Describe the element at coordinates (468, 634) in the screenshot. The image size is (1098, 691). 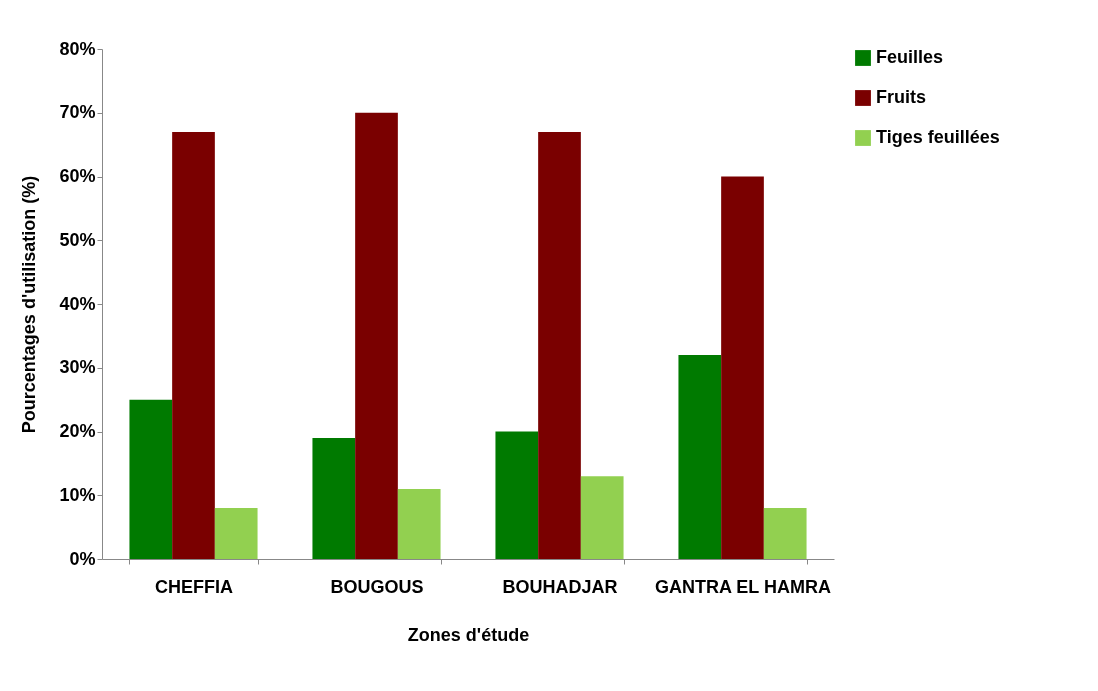
I see `x-axis-title: Zones d'étude` at that location.